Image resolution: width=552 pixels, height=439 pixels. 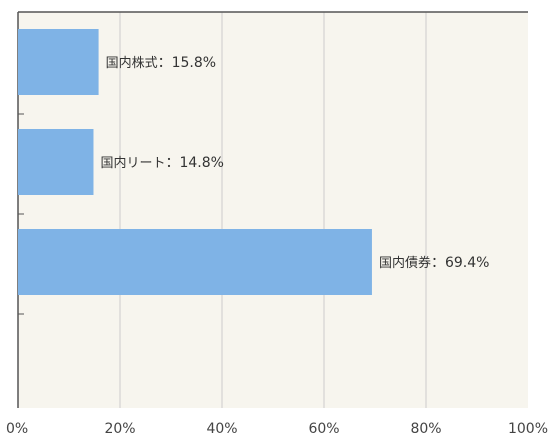 I want to click on x-tick-label: 40%, so click(x=221, y=429).